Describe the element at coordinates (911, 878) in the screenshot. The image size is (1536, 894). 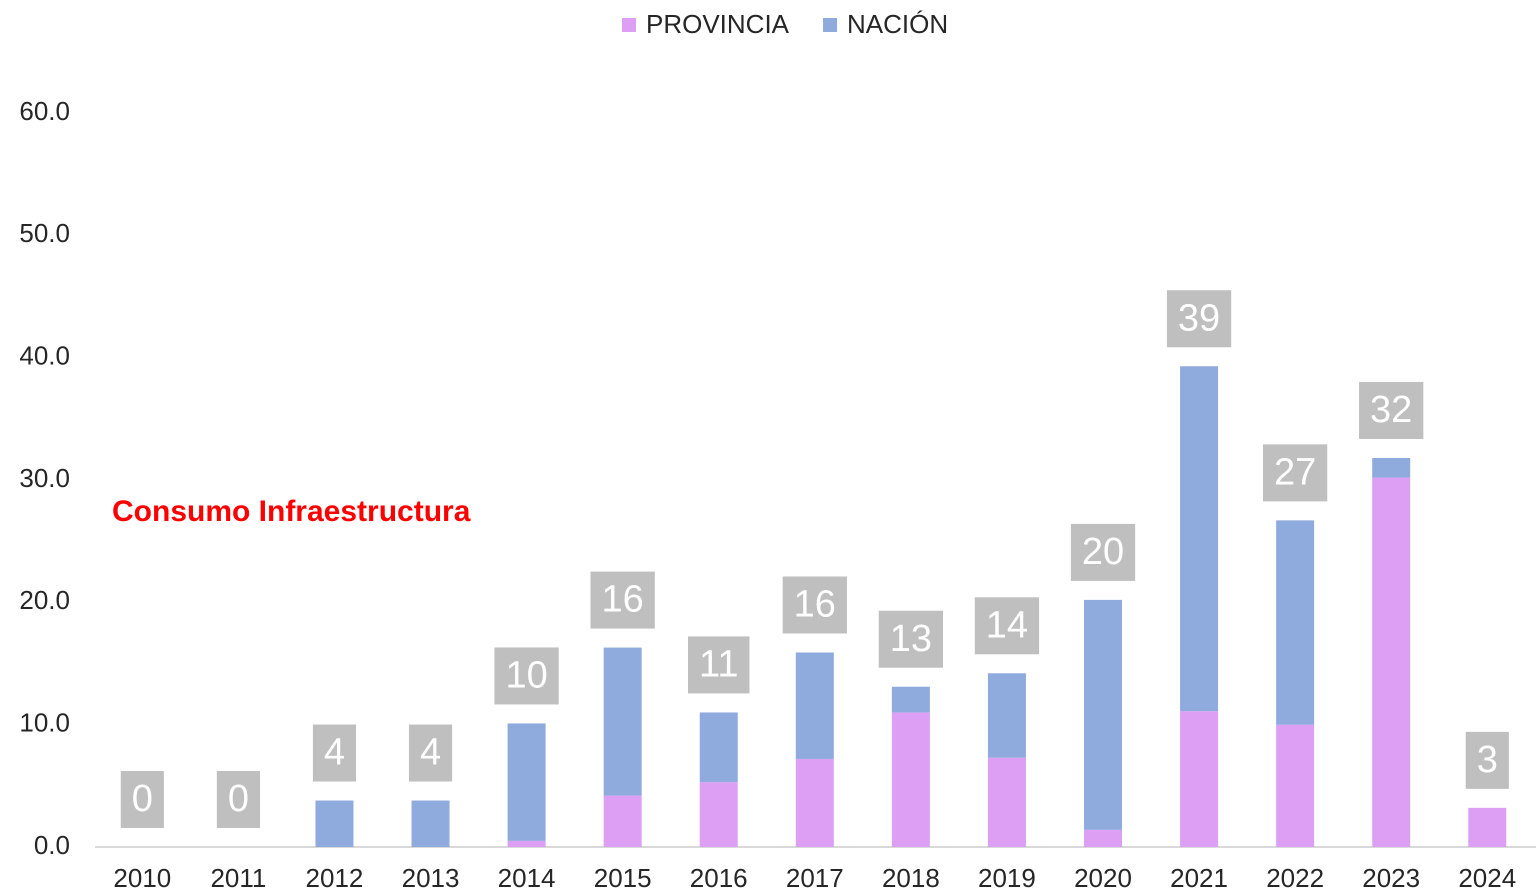
I see `x-tick-label: 2018` at that location.